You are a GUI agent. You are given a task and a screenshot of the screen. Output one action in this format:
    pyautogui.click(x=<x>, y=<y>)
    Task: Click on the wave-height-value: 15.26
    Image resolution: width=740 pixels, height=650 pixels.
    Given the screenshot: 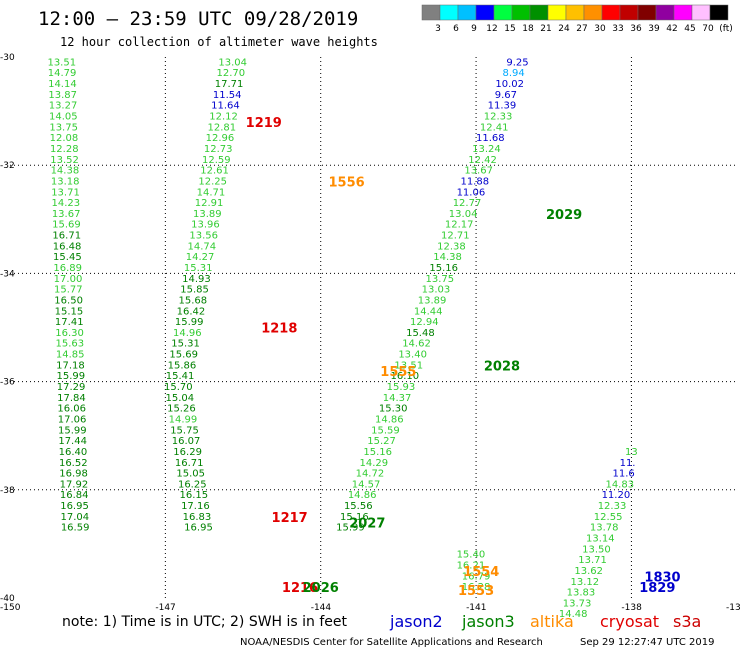 What is the action you would take?
    pyautogui.click(x=181, y=409)
    